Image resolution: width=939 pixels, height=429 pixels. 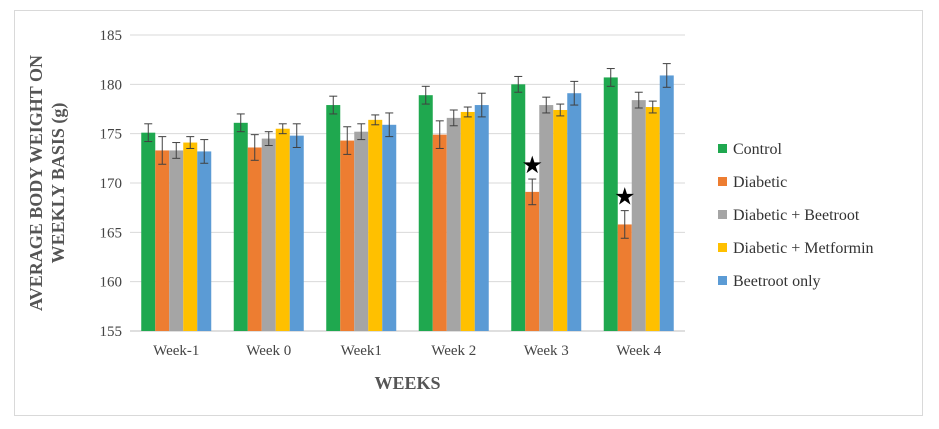 I want to click on y-axis-title-line: AVERAGE BODY WEIGHT ON, so click(x=36, y=183).